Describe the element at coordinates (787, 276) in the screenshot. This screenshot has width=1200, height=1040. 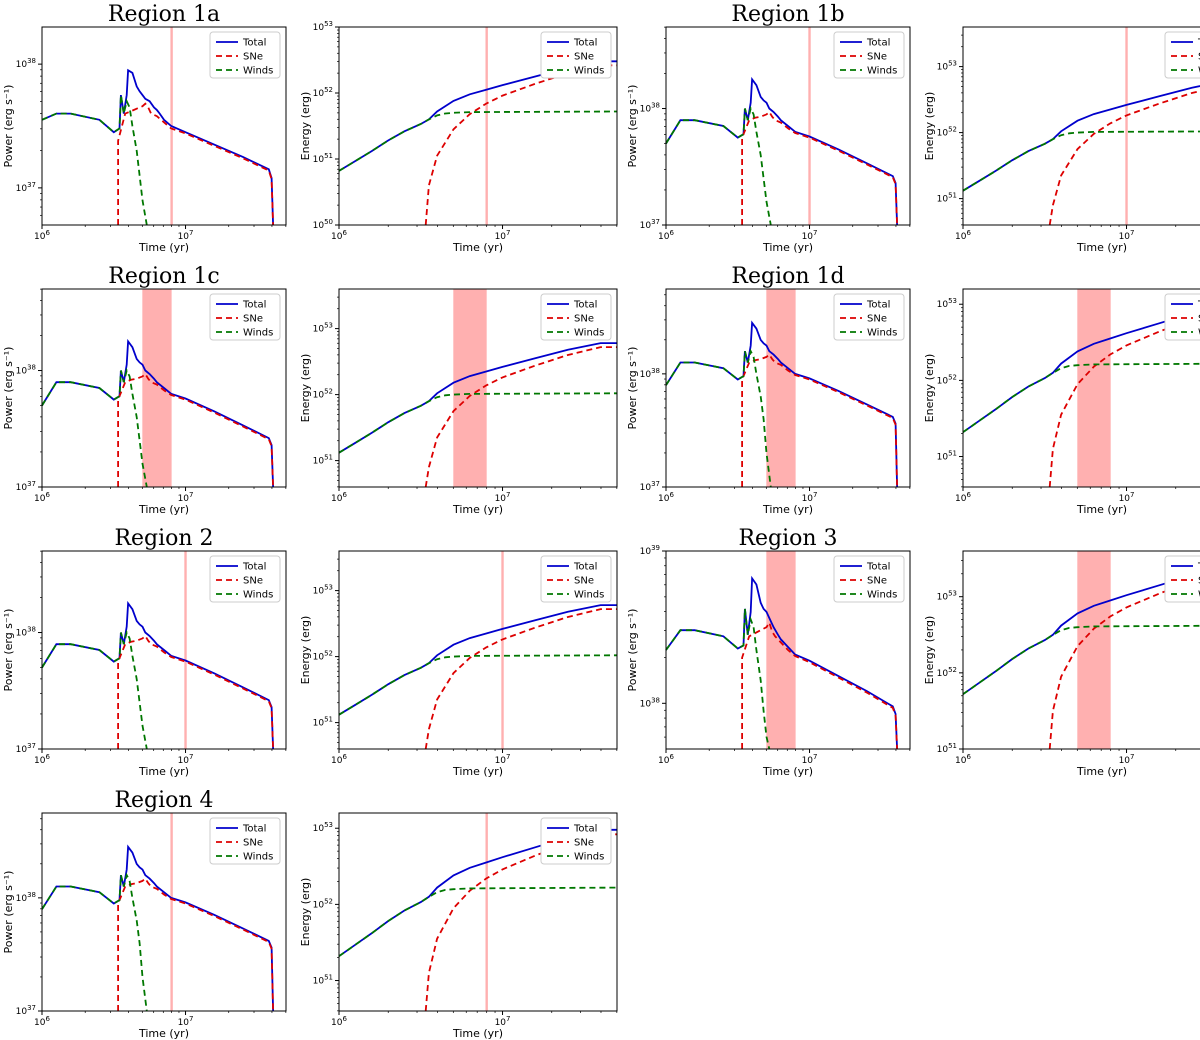
I see `panel-title: Region 1d` at that location.